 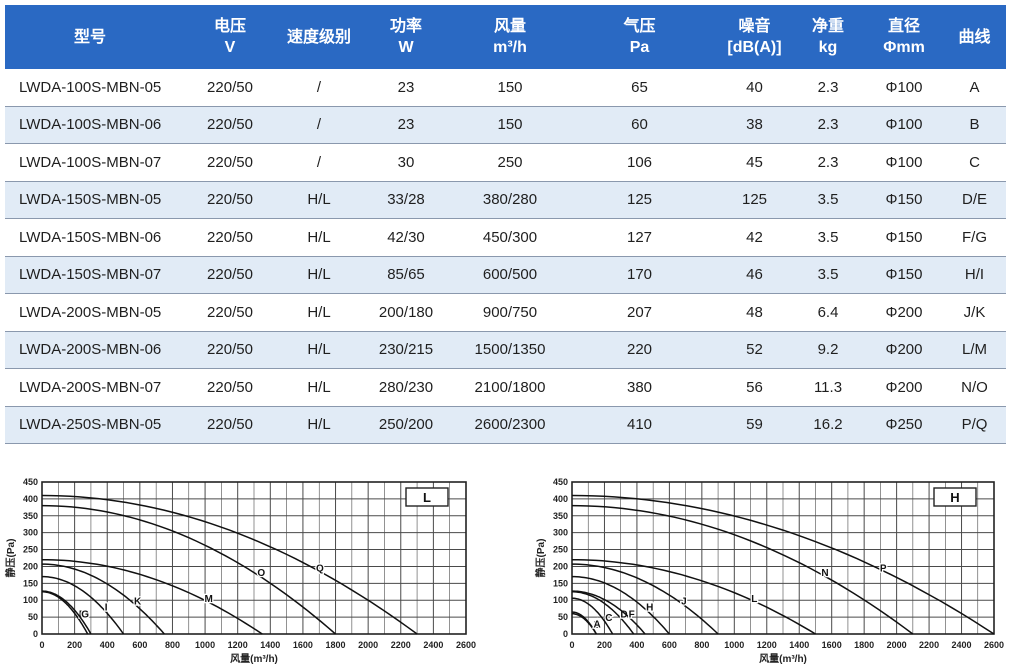 What do you see at coordinates (974, 125) in the screenshot?
I see `table-cell: B` at bounding box center [974, 125].